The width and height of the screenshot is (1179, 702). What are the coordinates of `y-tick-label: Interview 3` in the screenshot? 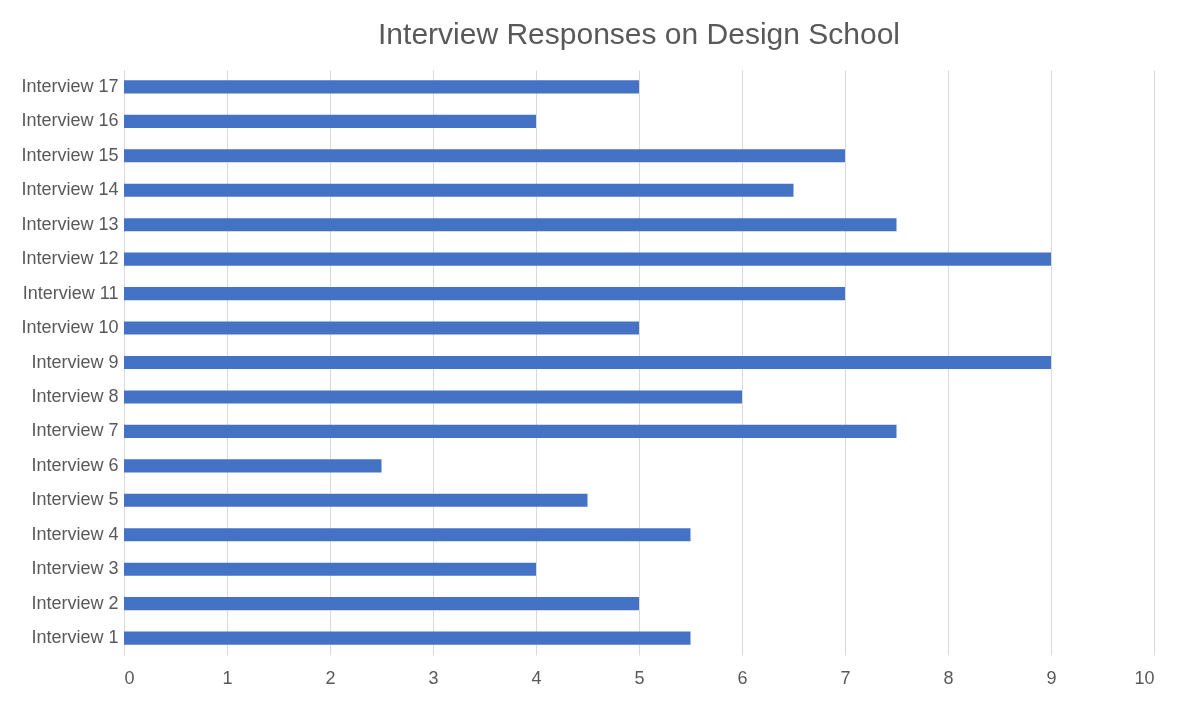 It's located at (75, 568).